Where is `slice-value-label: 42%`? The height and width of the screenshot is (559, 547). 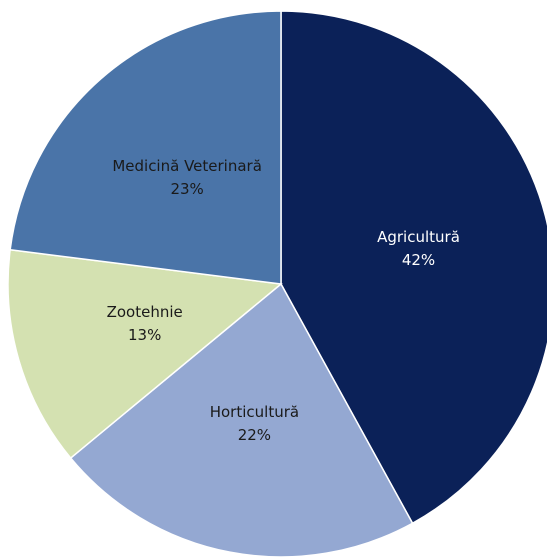
slice-value-label: 42% is located at coordinates (418, 260).